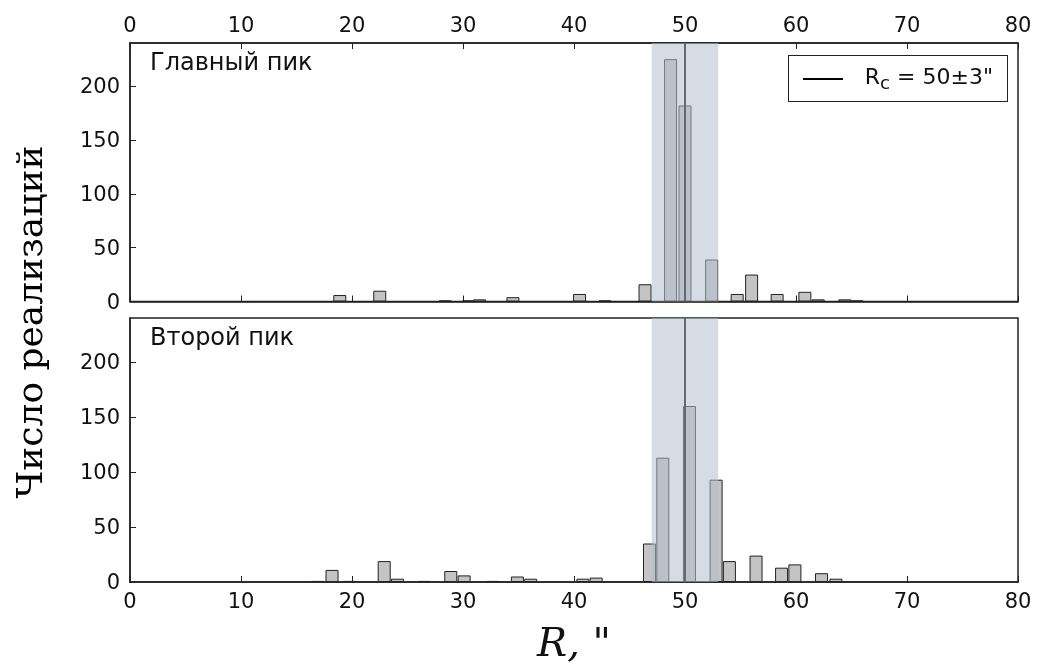 The height and width of the screenshot is (669, 1038). Describe the element at coordinates (222, 337) in the screenshot. I see `chart-title: Второй пик` at that location.